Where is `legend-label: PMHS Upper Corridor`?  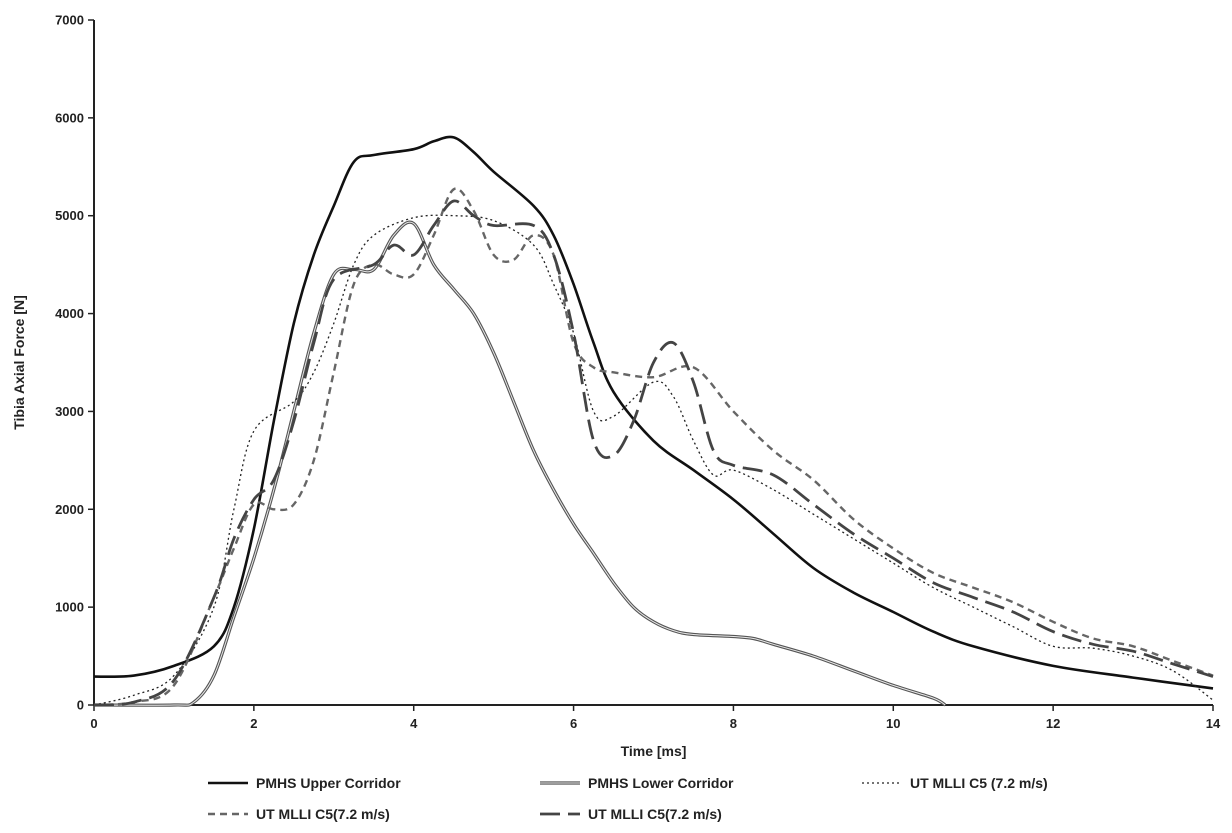
legend-label: PMHS Upper Corridor is located at coordinates (328, 783).